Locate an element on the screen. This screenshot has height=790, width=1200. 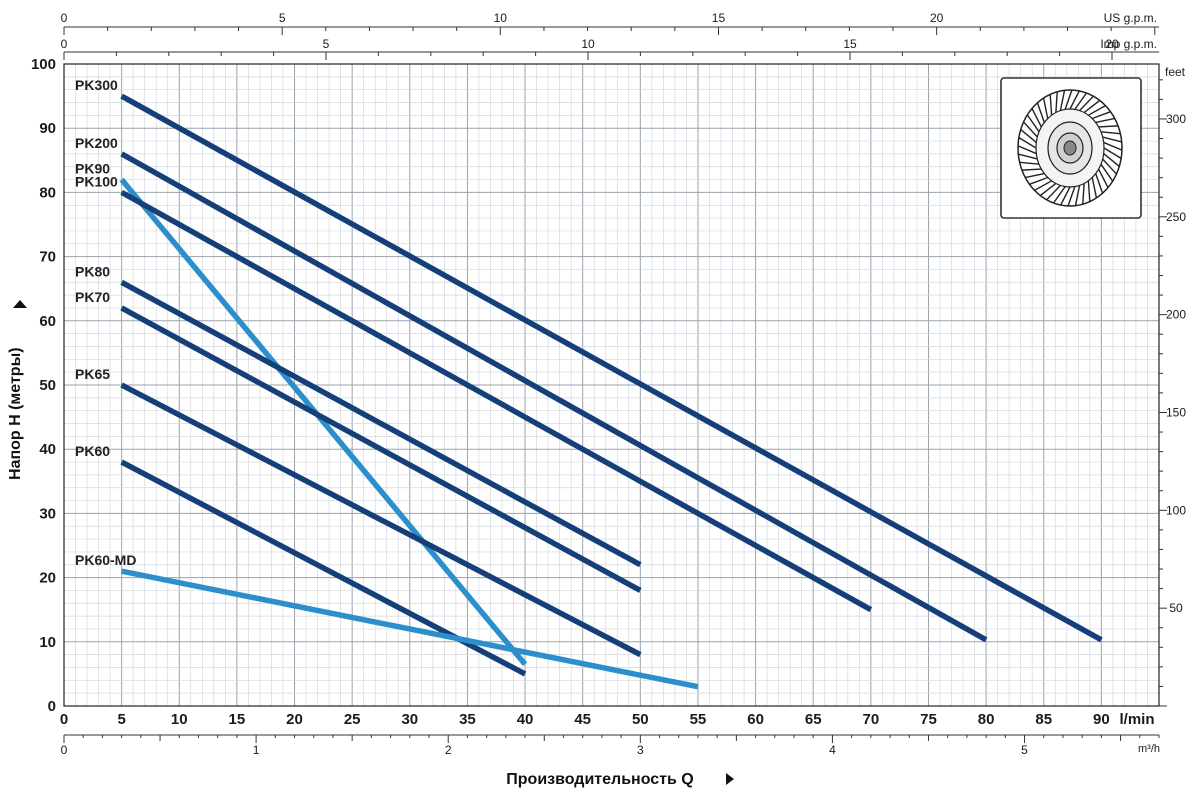
y-tick-label: 80 is located at coordinates (47, 192).